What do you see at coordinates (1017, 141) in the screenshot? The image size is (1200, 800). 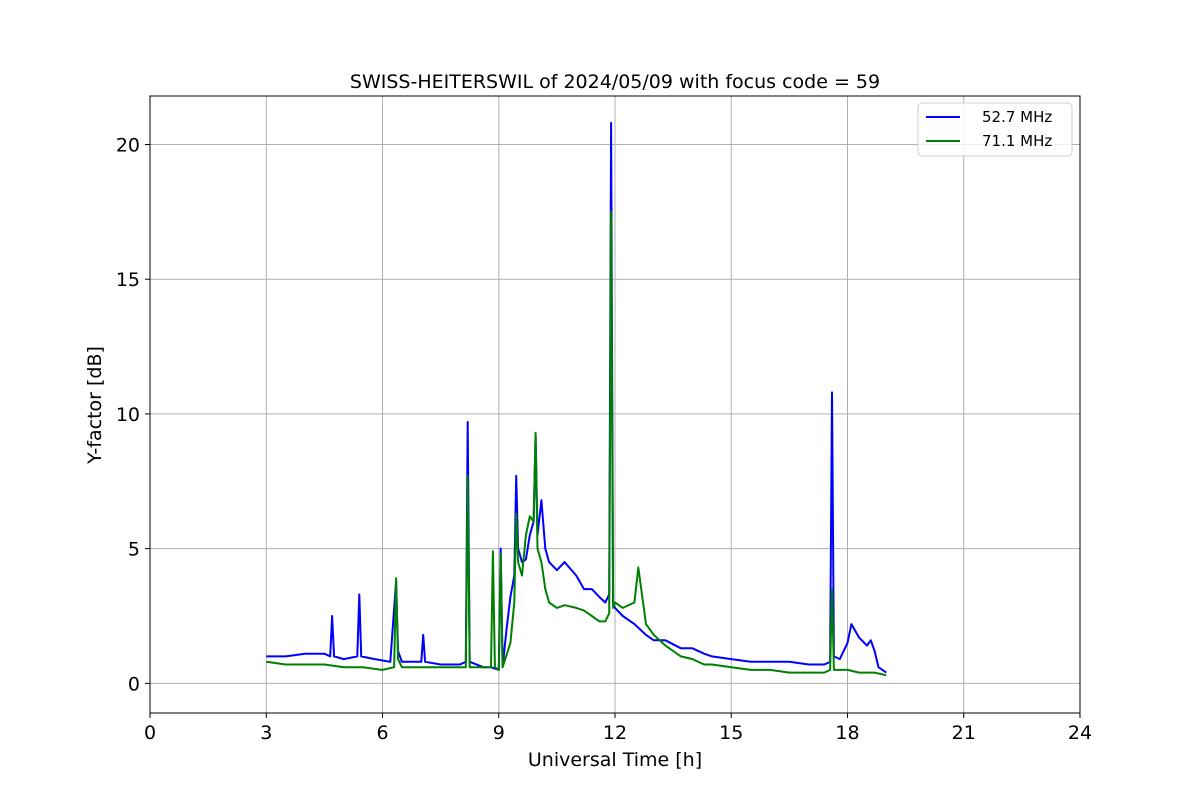 I see `legend-label-71-1: 71.1 MHz` at bounding box center [1017, 141].